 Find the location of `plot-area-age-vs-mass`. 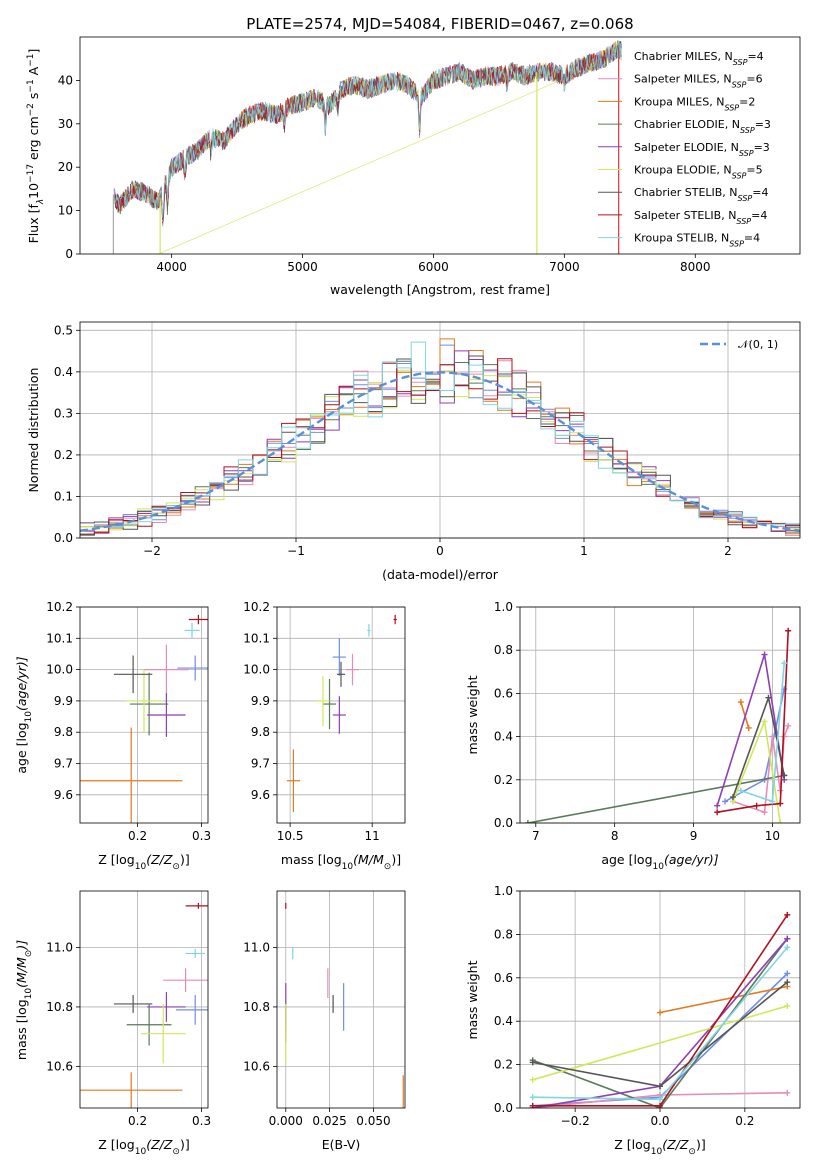

plot-area-age-vs-mass is located at coordinates (341, 713).